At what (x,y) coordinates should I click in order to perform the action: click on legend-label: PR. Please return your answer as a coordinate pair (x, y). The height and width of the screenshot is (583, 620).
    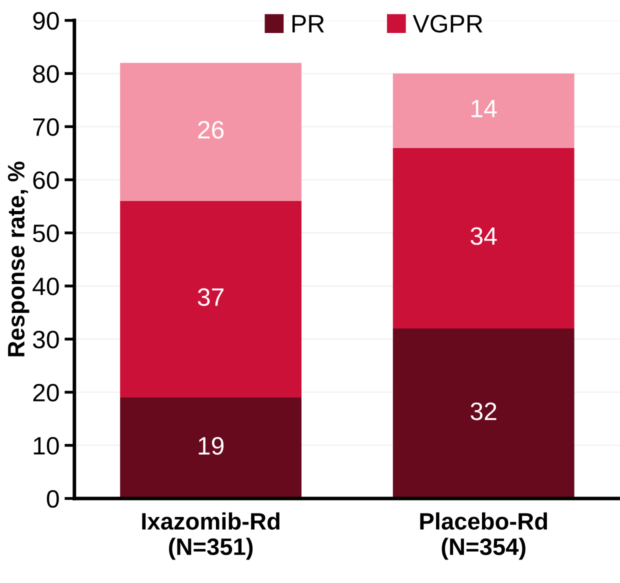
    Looking at the image, I should click on (308, 23).